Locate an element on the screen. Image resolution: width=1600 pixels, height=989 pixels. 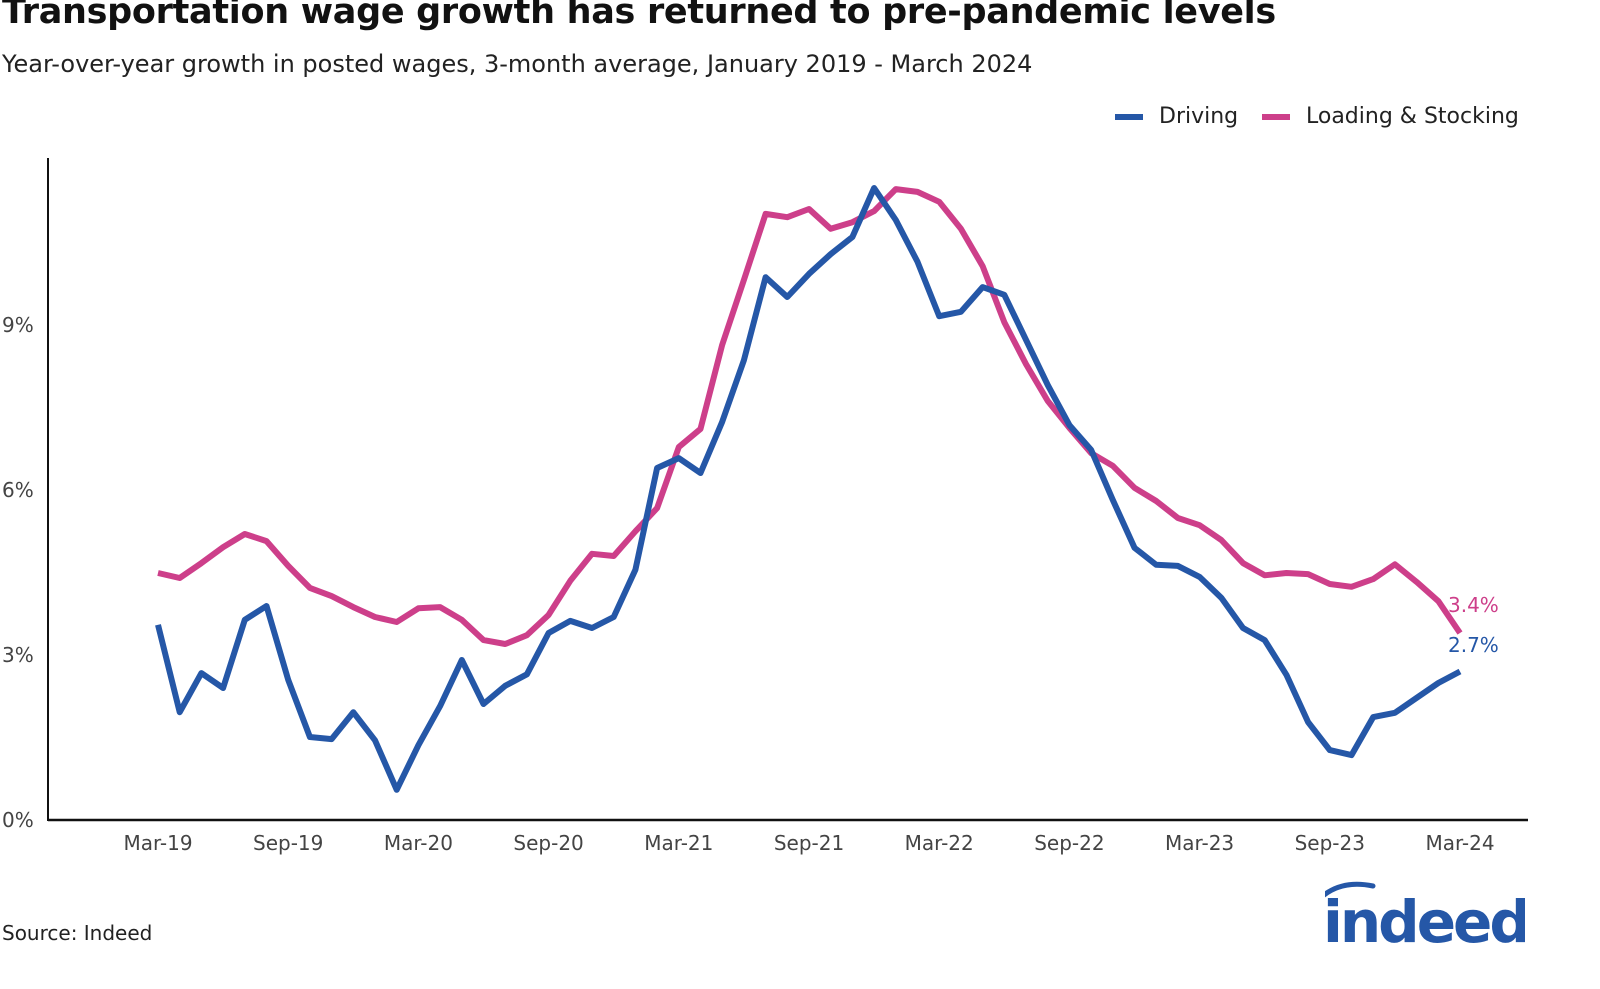
x-tick-label: Sep-20 is located at coordinates (548, 843).